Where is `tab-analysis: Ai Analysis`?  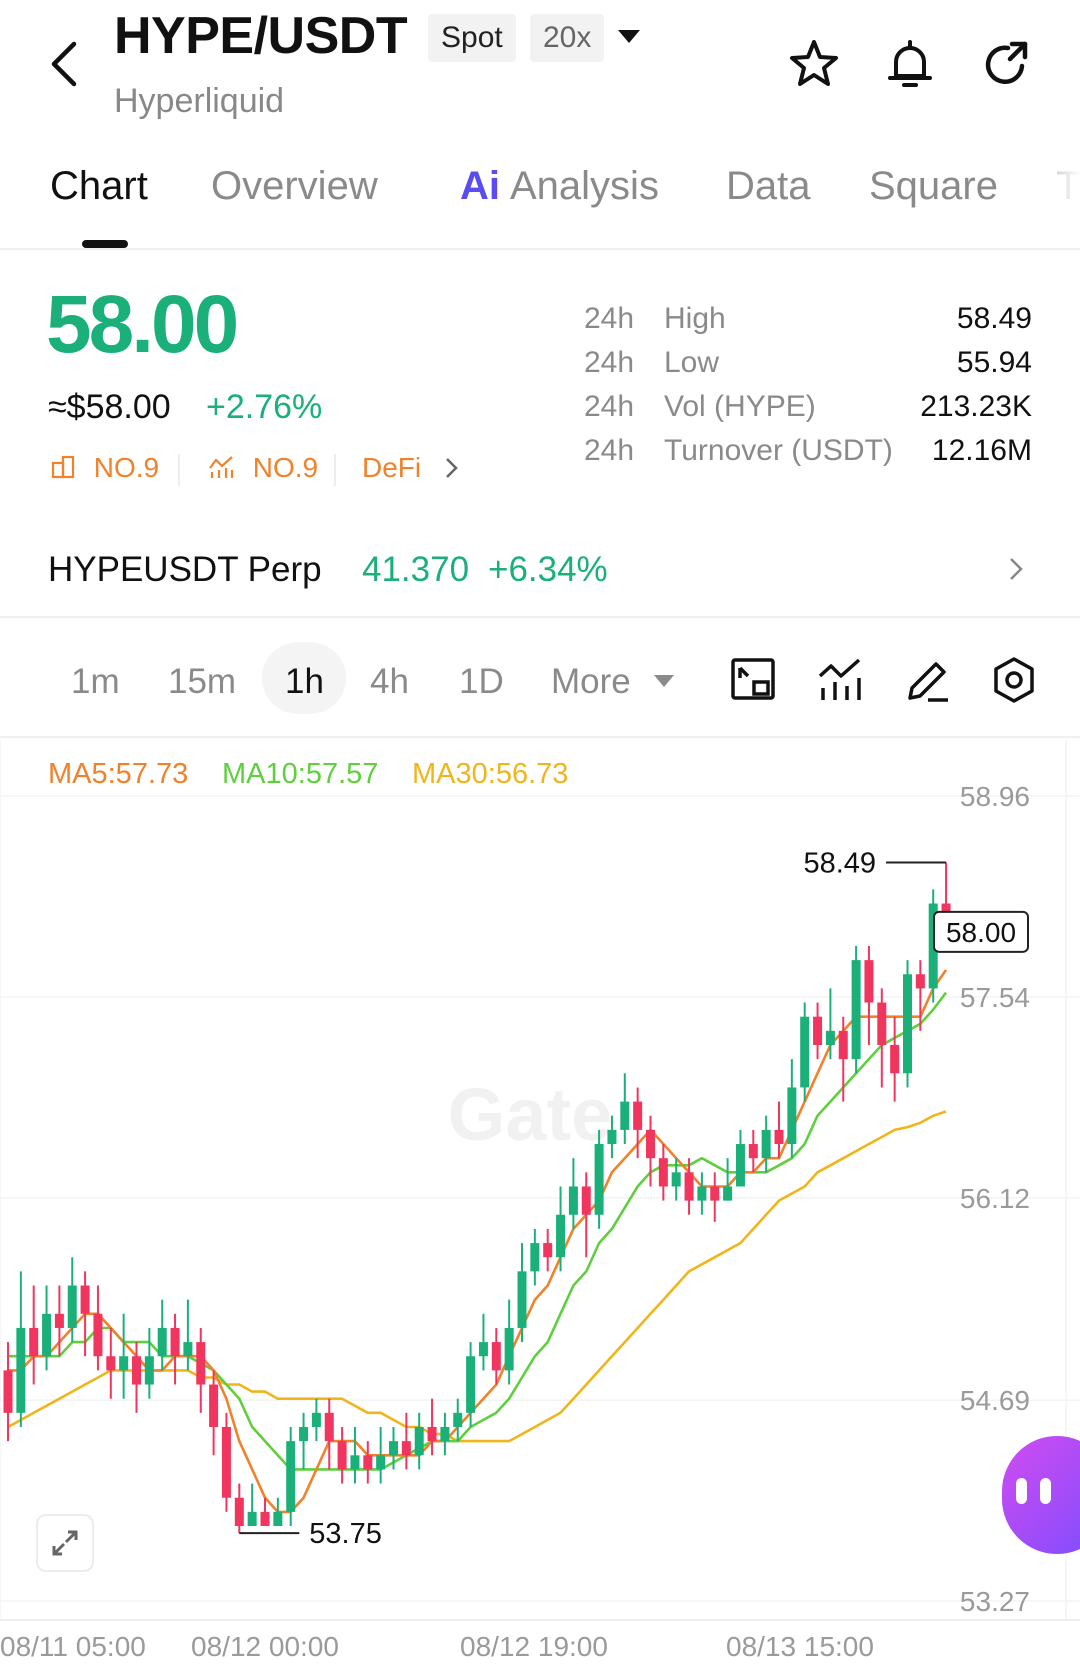 tab-analysis: Ai Analysis is located at coordinates (559, 186).